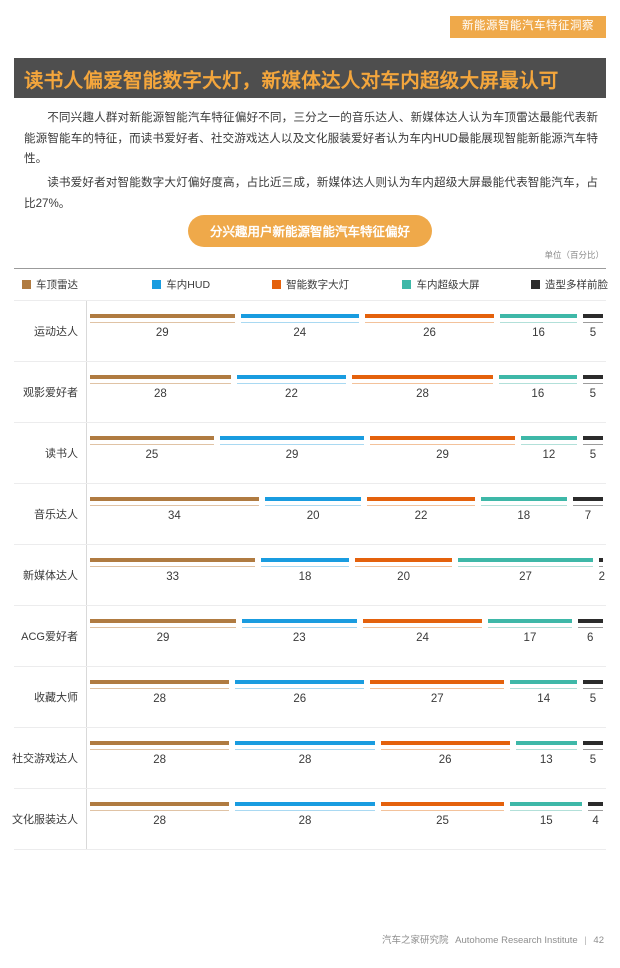 The width and height of the screenshot is (620, 968). I want to click on chart-segment-value: 17, so click(530, 638).